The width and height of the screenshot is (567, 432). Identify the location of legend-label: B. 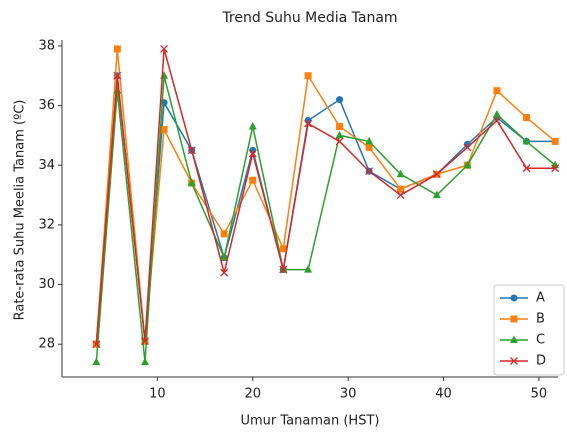
(540, 319).